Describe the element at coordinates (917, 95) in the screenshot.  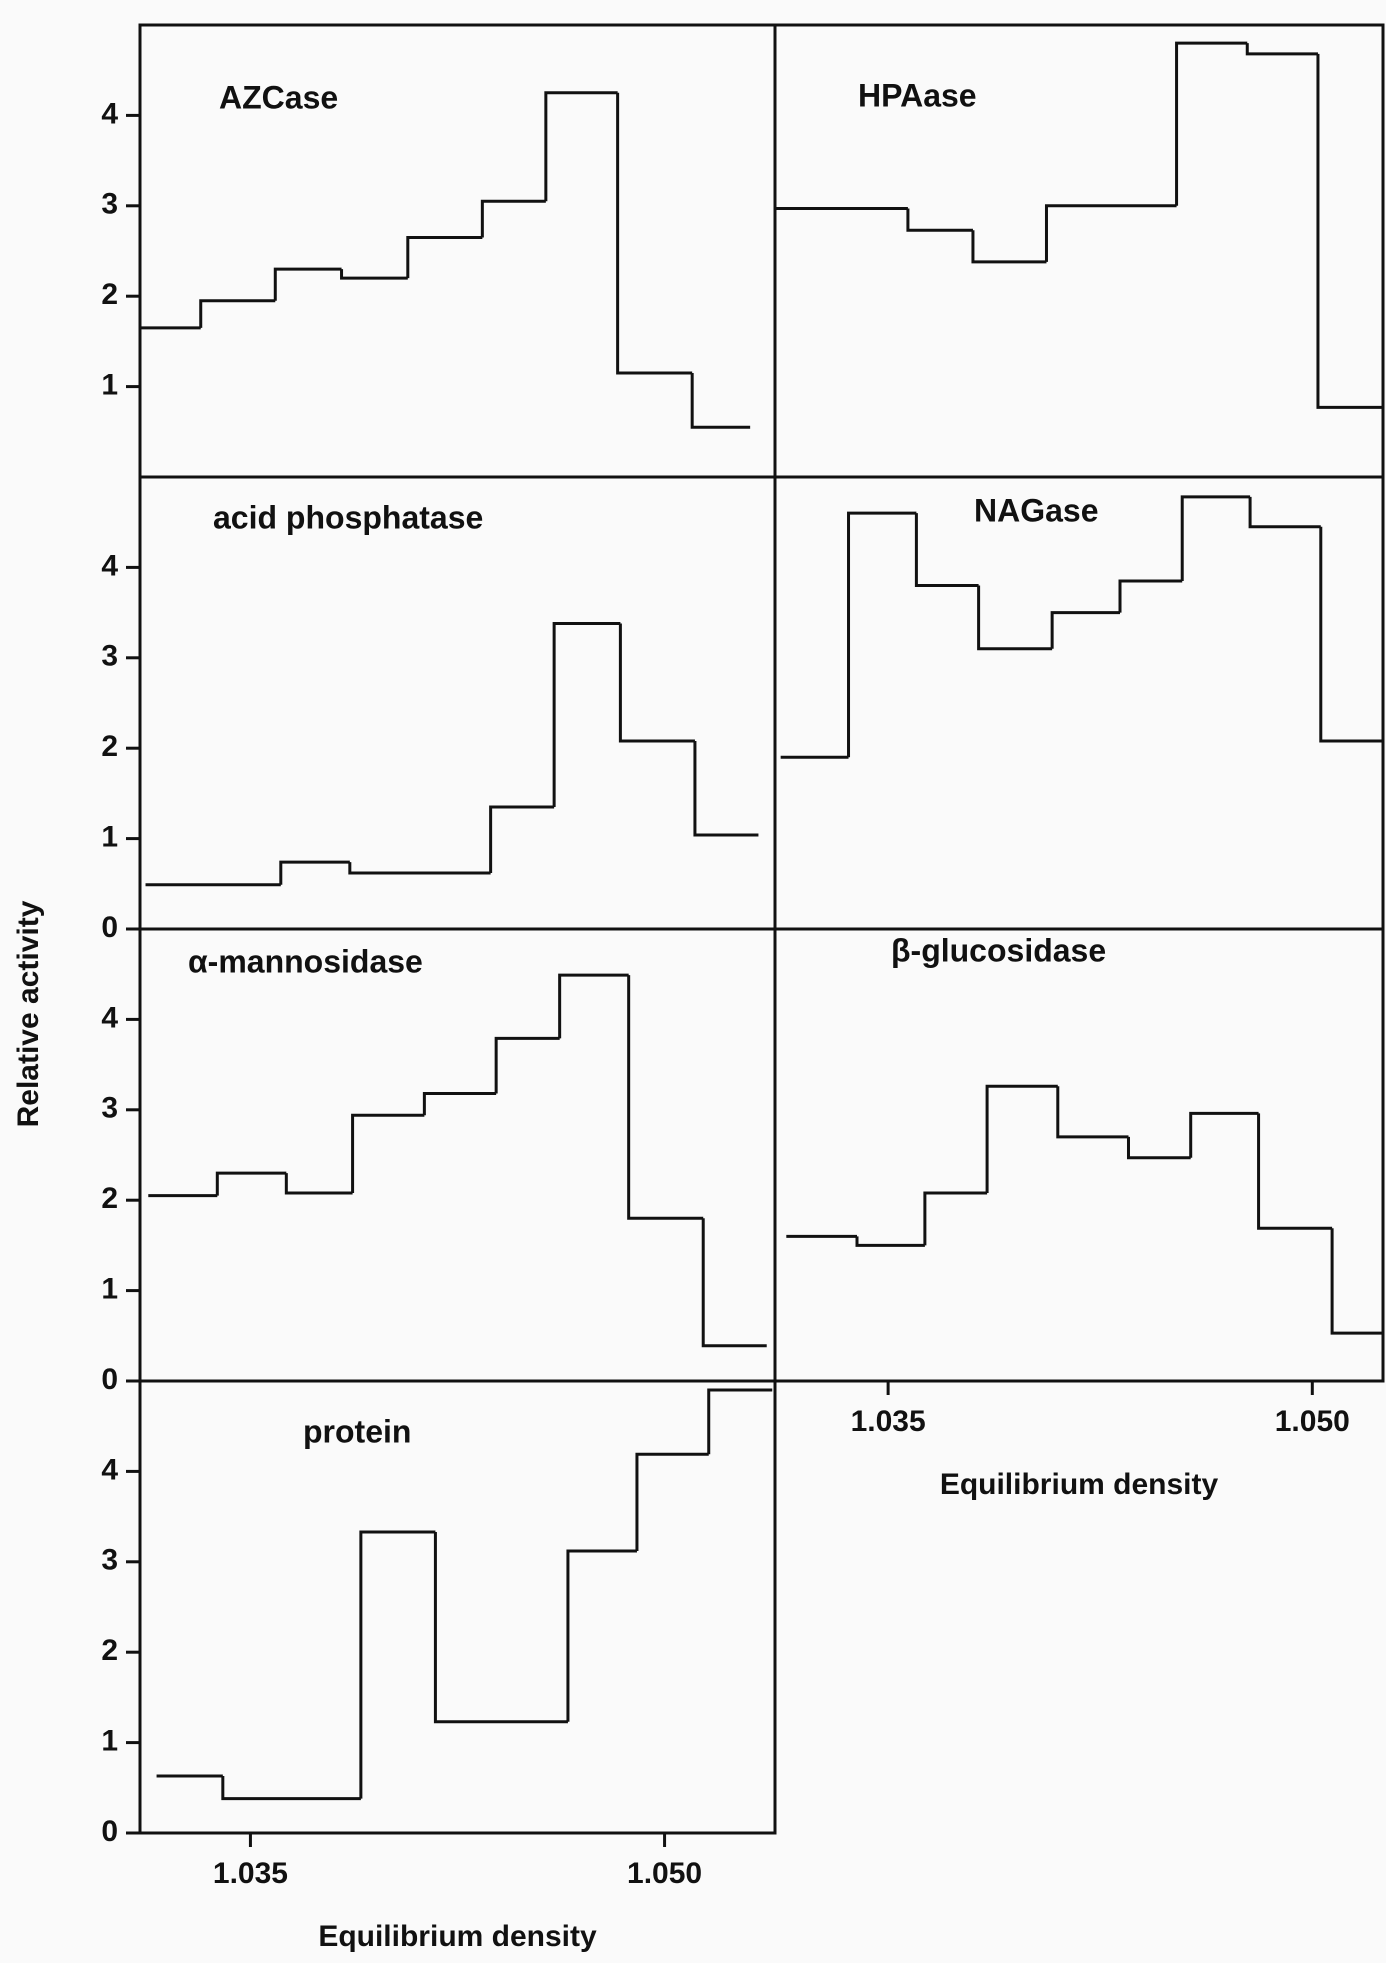
I see `panel-title: HPAase` at that location.